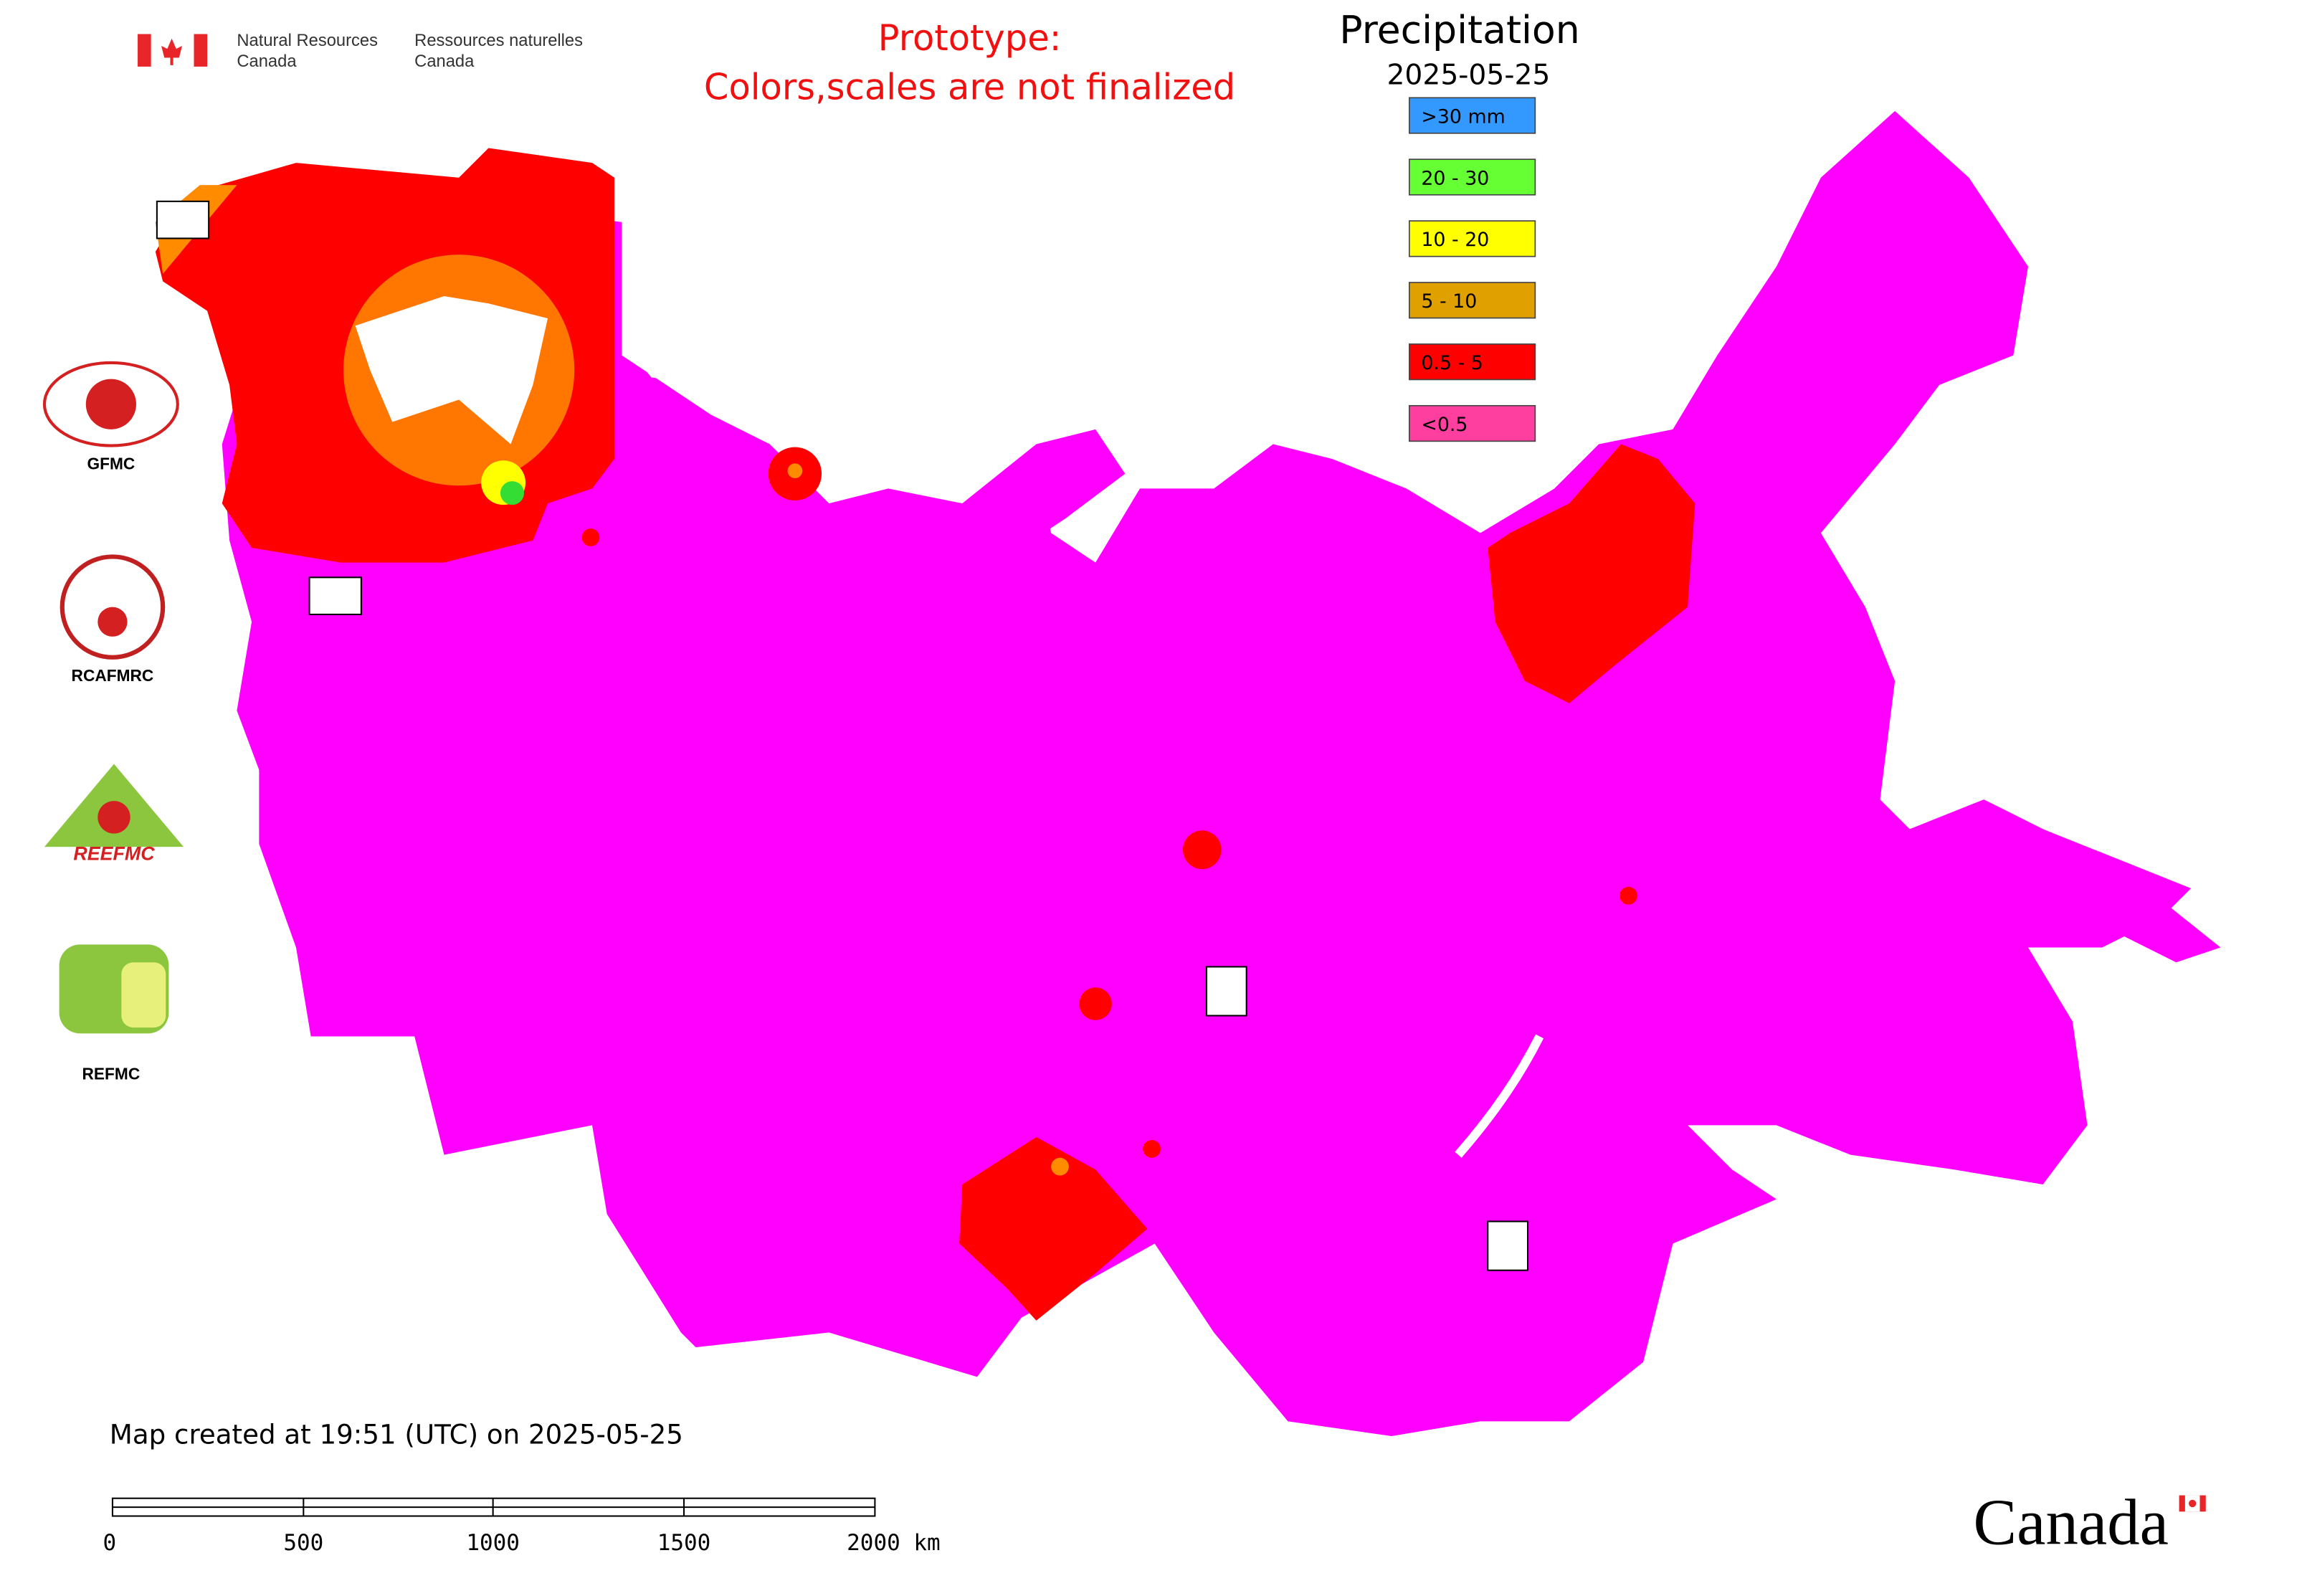 The image size is (2302, 1596). Describe the element at coordinates (2071, 1522) in the screenshot. I see `canada-wordmark: Canada` at that location.